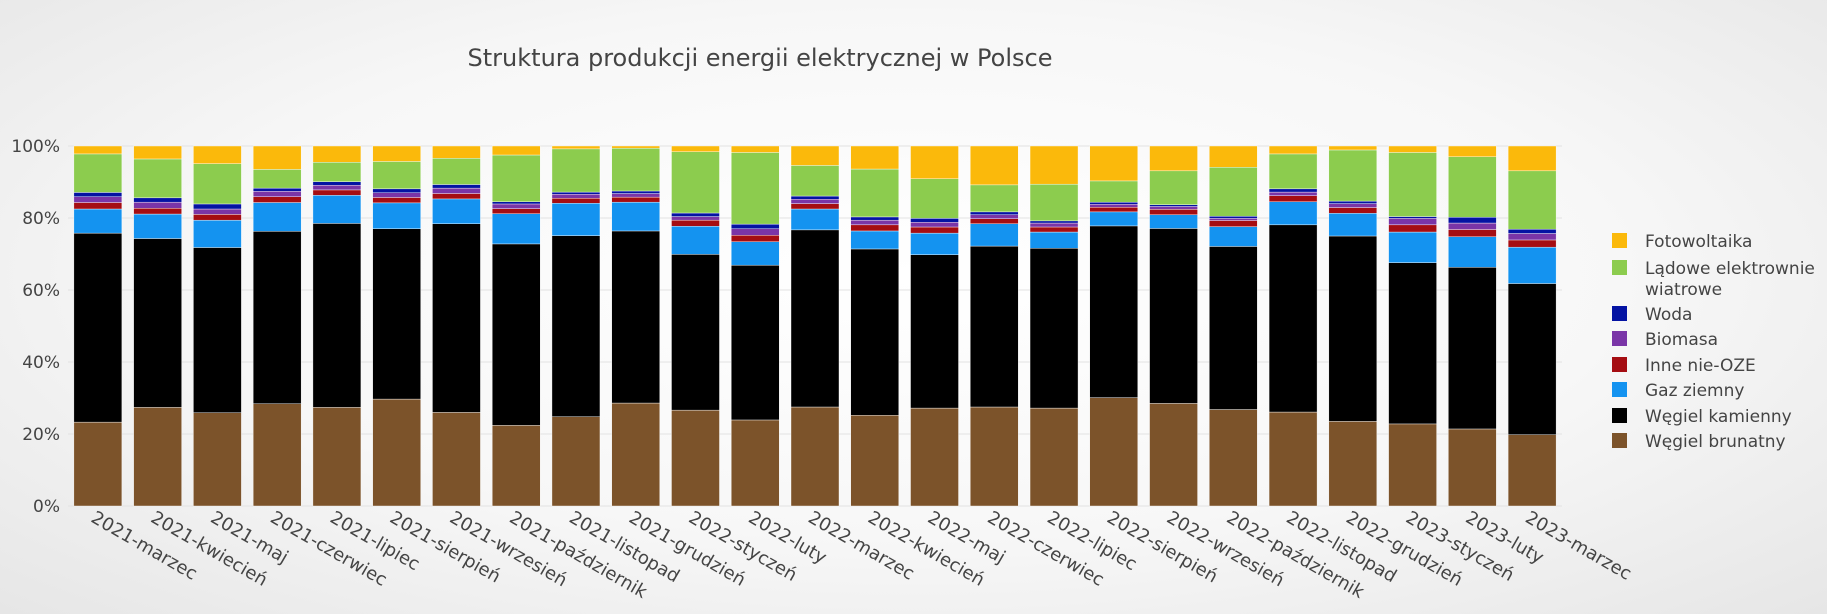 The height and width of the screenshot is (614, 1827). Describe the element at coordinates (46, 507) in the screenshot. I see `y-tick-label: 0%` at that location.